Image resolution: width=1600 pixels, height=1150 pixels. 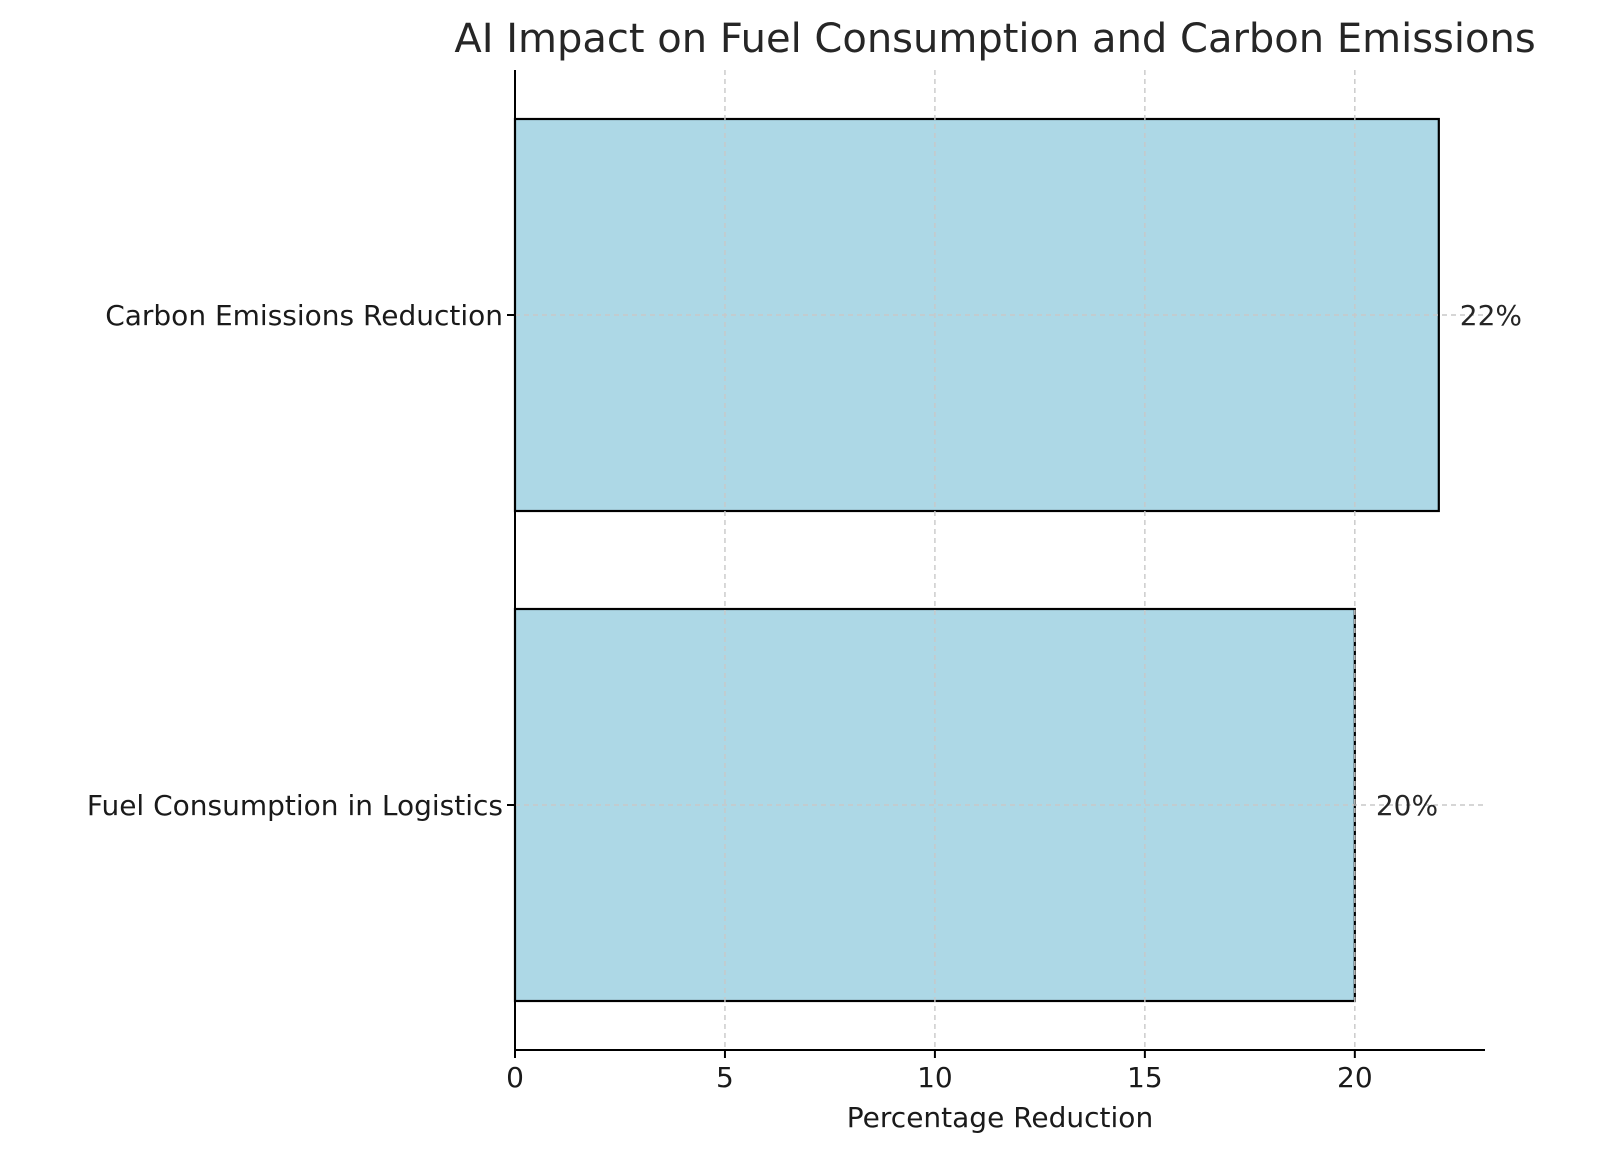 I want to click on x-axis-label: Percentage Reduction, so click(x=1000, y=1117).